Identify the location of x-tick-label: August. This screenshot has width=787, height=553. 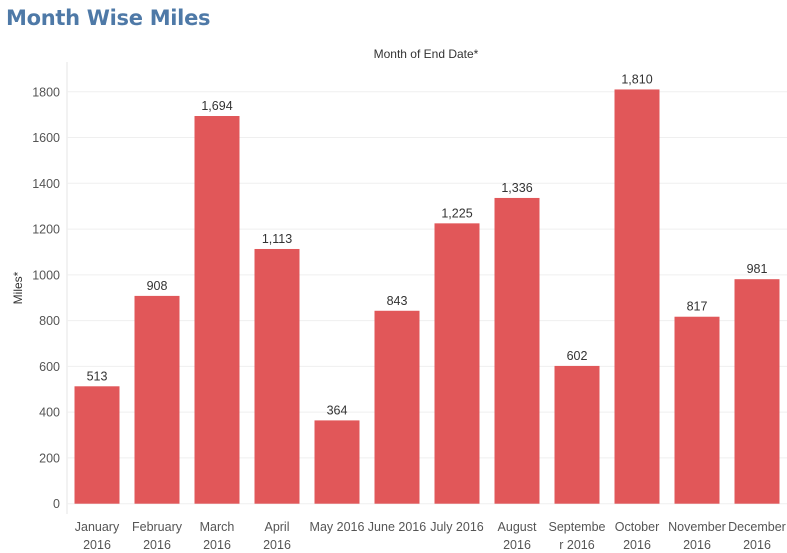
(517, 527).